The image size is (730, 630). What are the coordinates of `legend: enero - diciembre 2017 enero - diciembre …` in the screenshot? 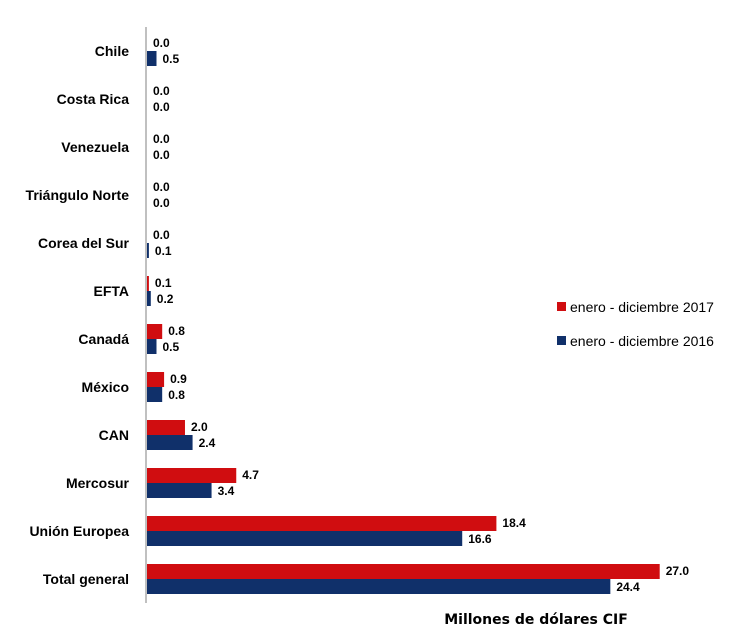 It's located at (635, 324).